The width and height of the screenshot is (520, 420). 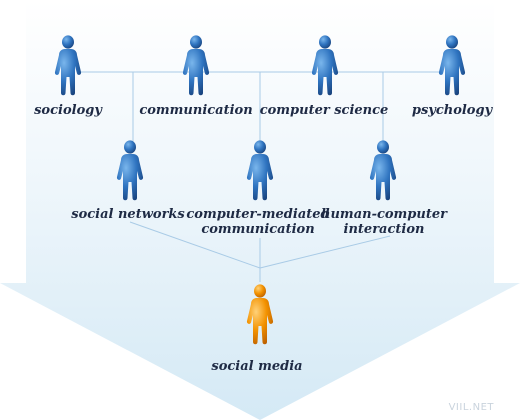 What do you see at coordinates (196, 110) in the screenshot?
I see `node-label-communication: communication` at bounding box center [196, 110].